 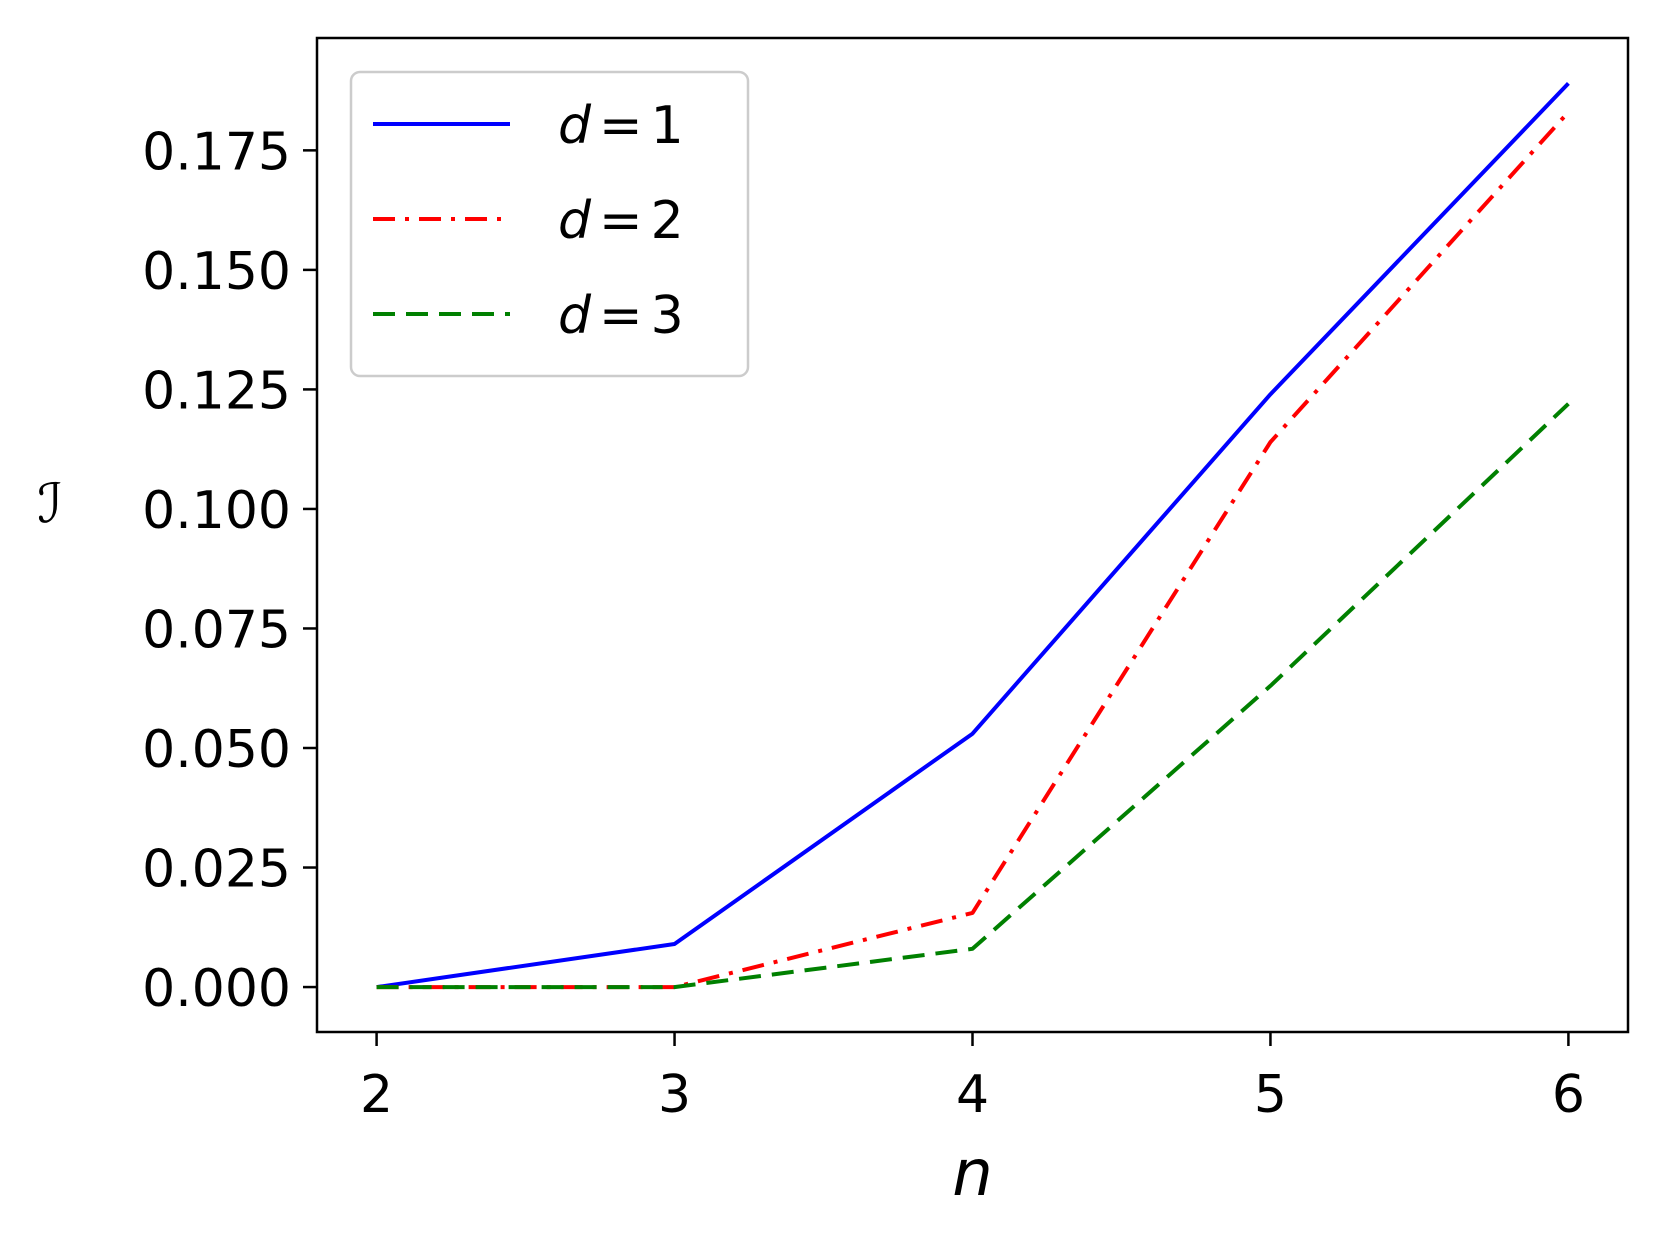 I want to click on x-tick-label: 5, so click(x=1270, y=1095).